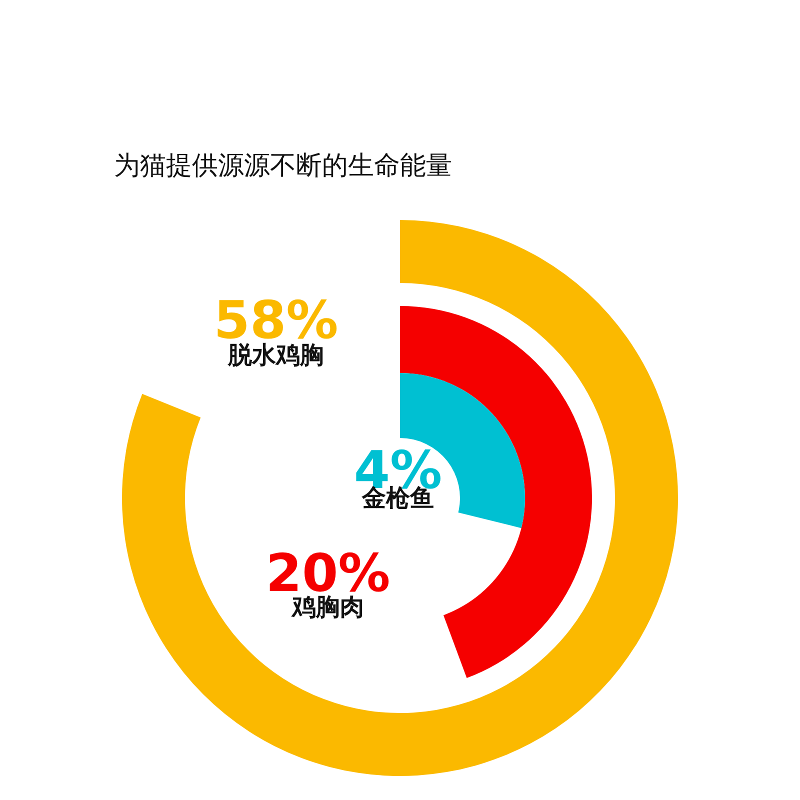  I want to click on text: 为猫提供源源不断的生命能量, so click(283, 166).